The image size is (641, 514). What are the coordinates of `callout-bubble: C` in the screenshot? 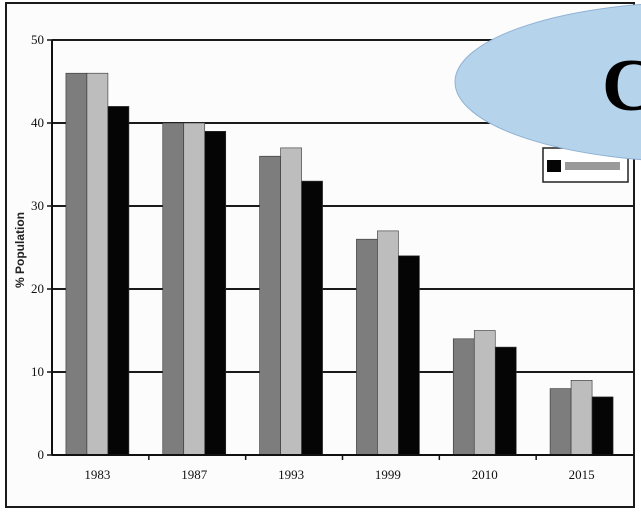 It's located at (547, 82).